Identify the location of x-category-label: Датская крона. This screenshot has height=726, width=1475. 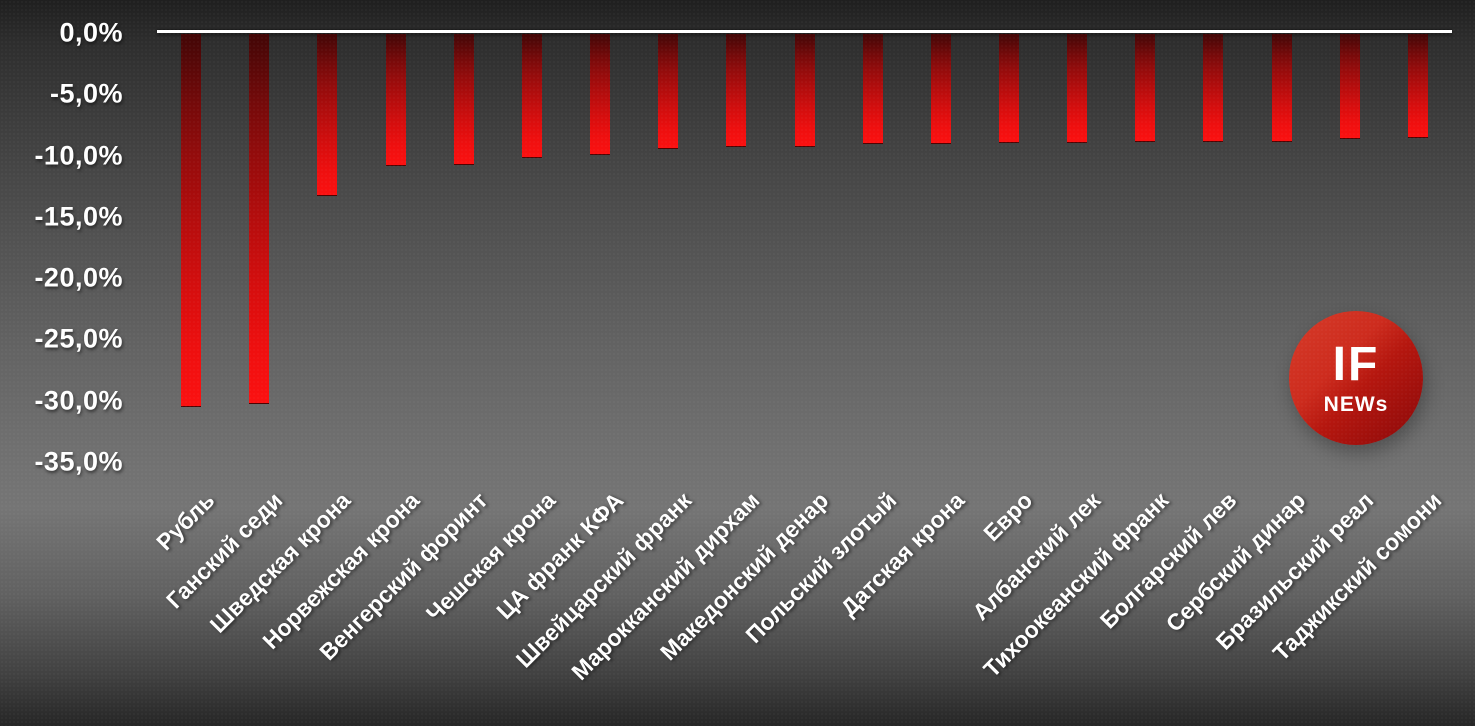
(902, 554).